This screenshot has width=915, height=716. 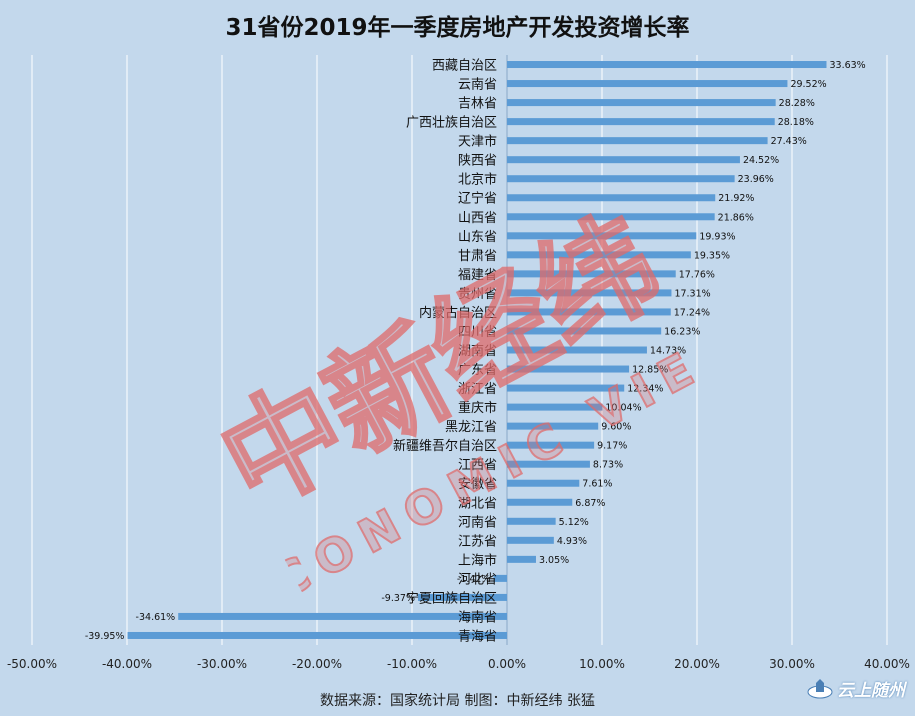 I want to click on logo-text: 云上随州, so click(x=871, y=691).